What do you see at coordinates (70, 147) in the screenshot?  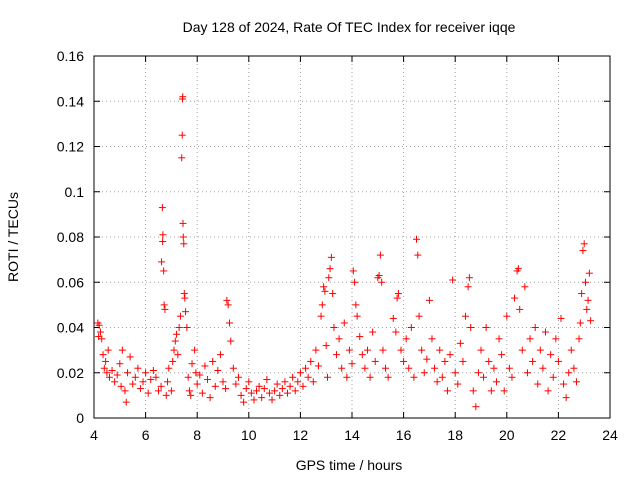 I see `y-tick-label: 0.12` at bounding box center [70, 147].